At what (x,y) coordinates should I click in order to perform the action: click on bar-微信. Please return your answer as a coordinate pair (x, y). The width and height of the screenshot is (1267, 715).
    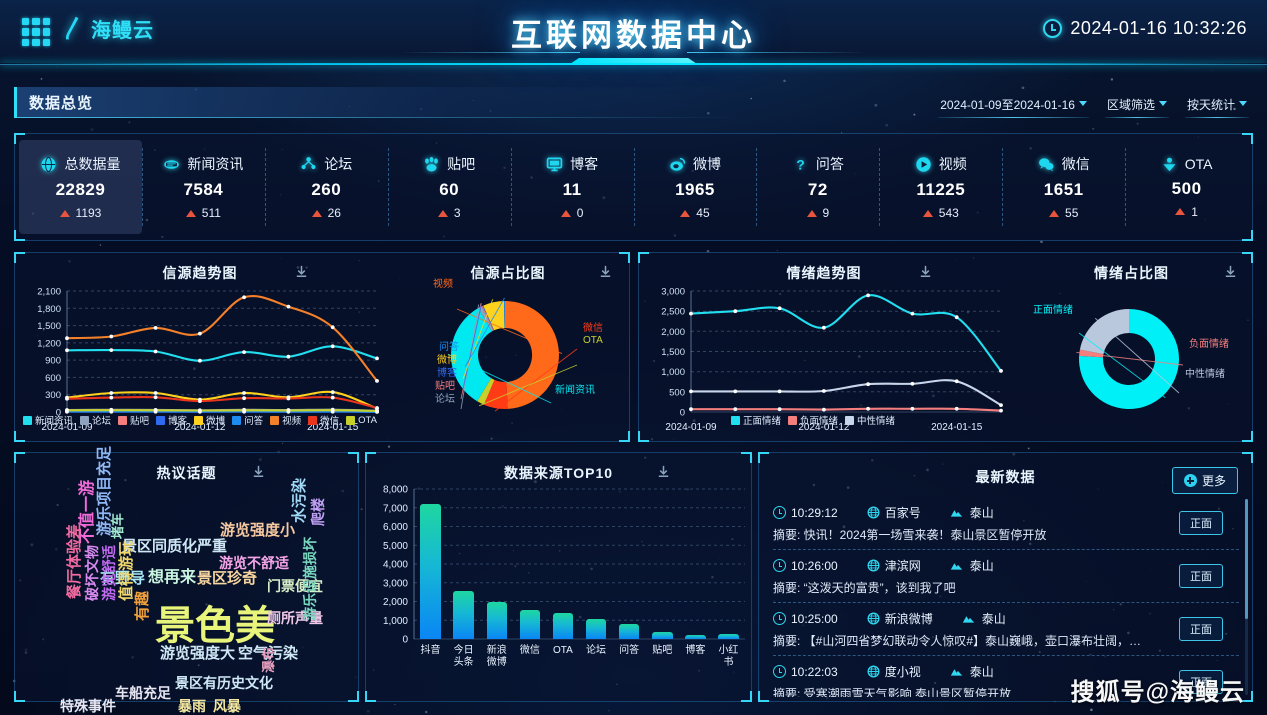
    Looking at the image, I should click on (530, 624).